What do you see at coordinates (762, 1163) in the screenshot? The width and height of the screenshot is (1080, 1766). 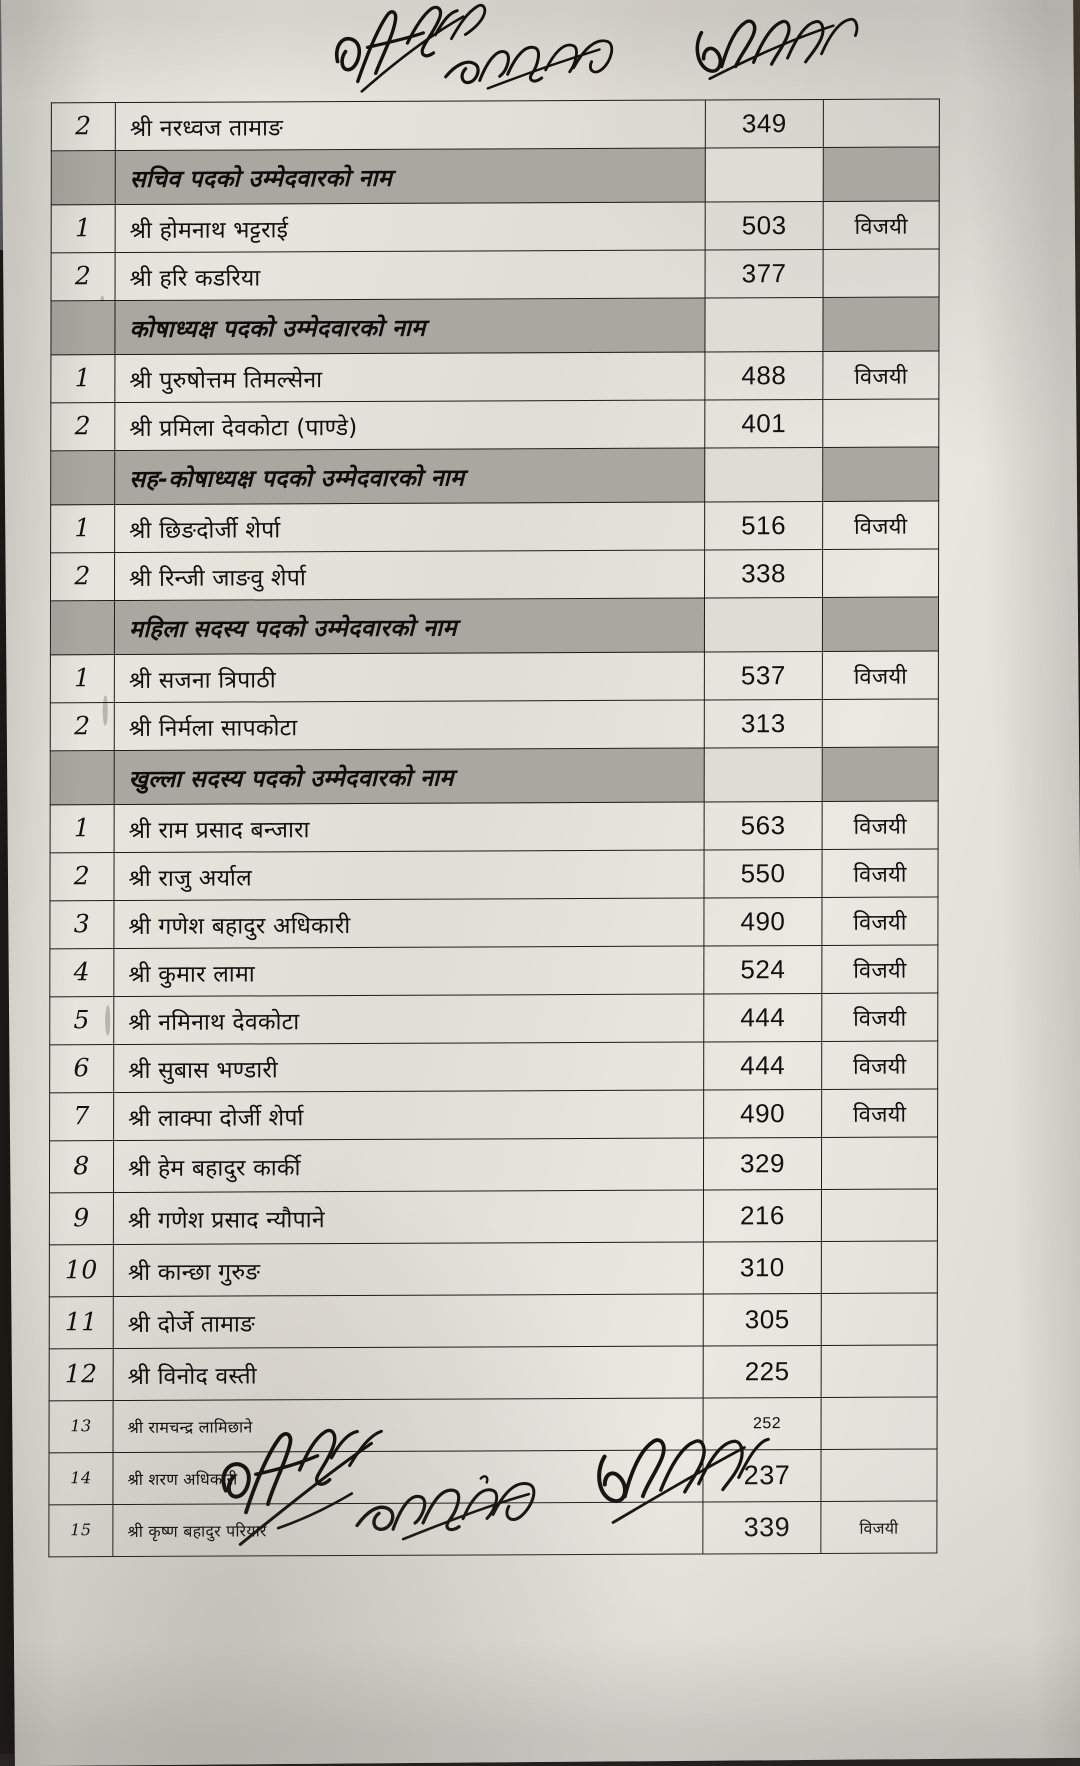 I see `vote-count-cell: 329` at bounding box center [762, 1163].